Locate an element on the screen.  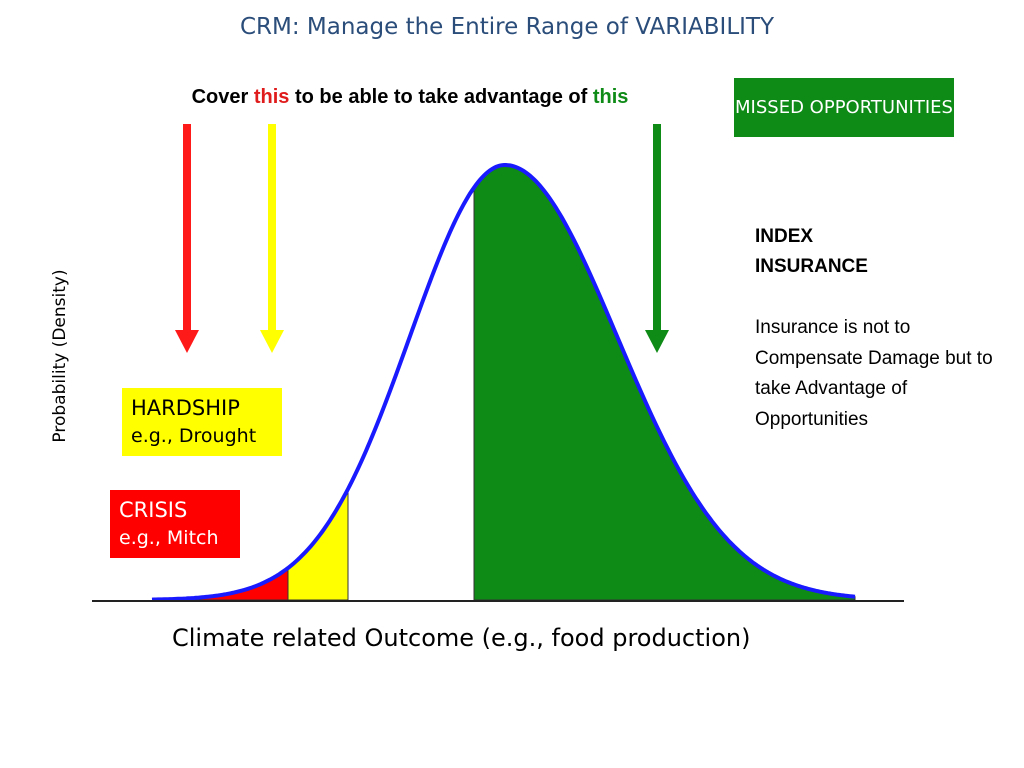
index-heading: INDEX INSURANCE is located at coordinates (811, 251).